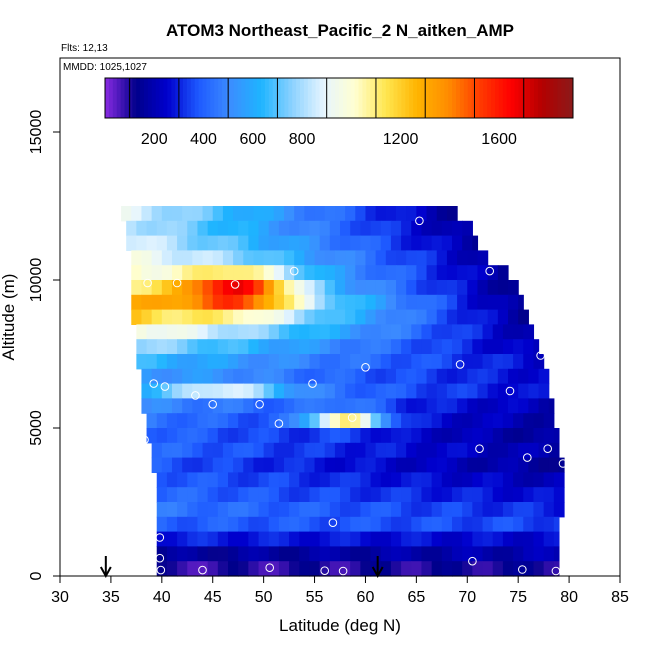 The height and width of the screenshot is (650, 650). Describe the element at coordinates (416, 597) in the screenshot. I see `x-tick-label: 65` at that location.